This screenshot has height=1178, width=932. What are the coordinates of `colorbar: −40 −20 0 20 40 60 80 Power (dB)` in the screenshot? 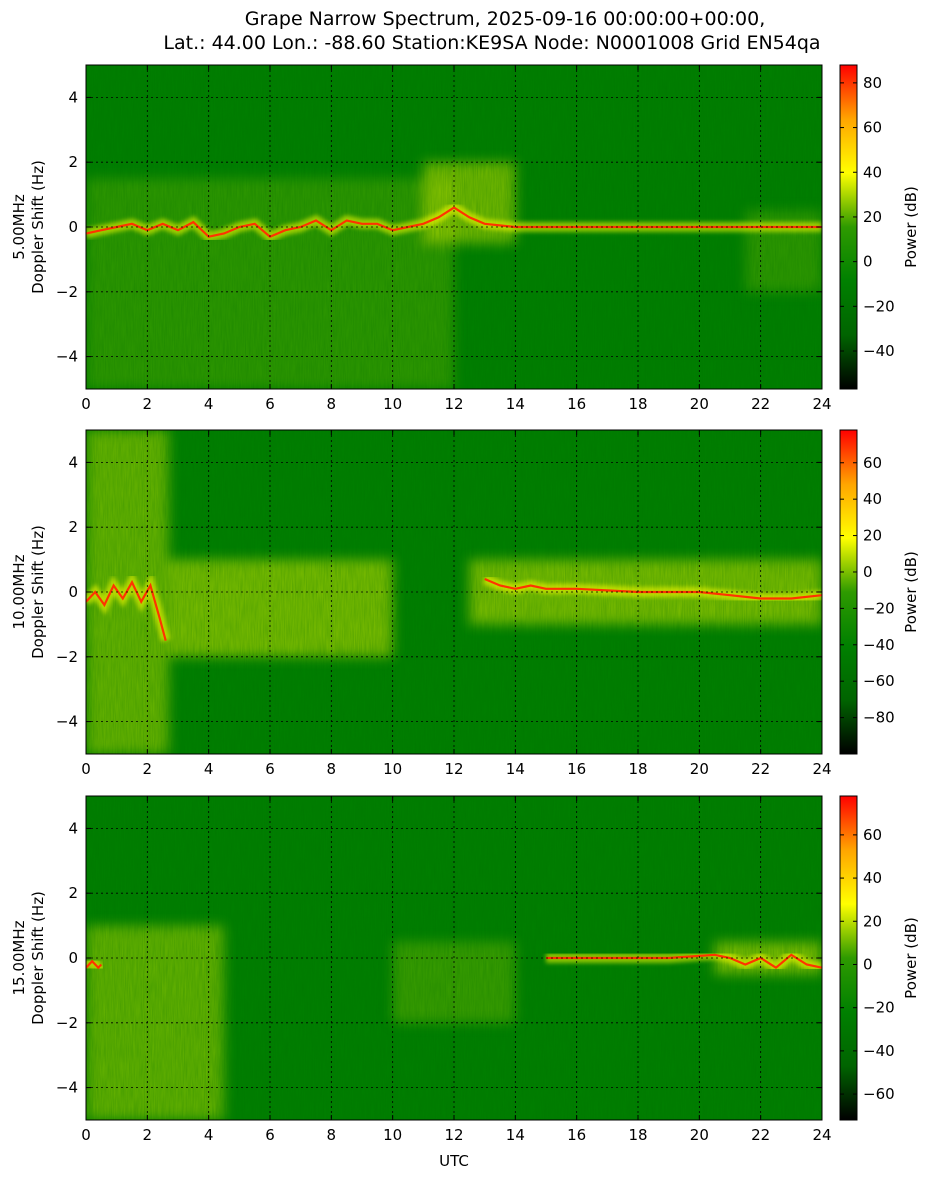 It's located at (879, 227).